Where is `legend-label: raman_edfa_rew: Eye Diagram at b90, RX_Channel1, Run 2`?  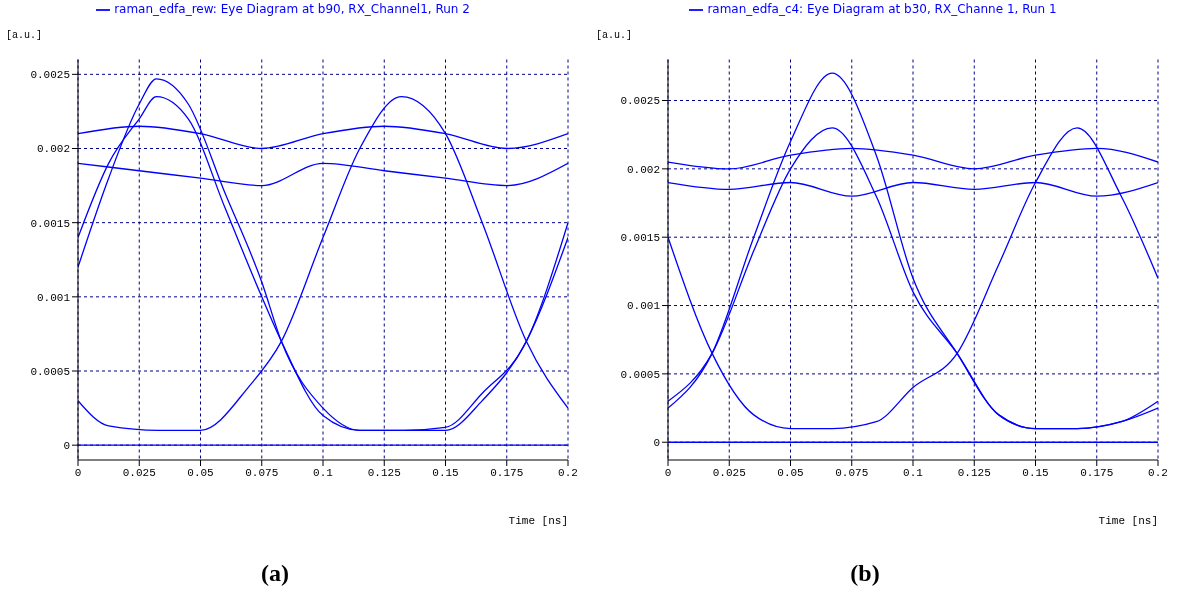 legend-label: raman_edfa_rew: Eye Diagram at b90, RX_Channel1, Run 2 is located at coordinates (292, 9).